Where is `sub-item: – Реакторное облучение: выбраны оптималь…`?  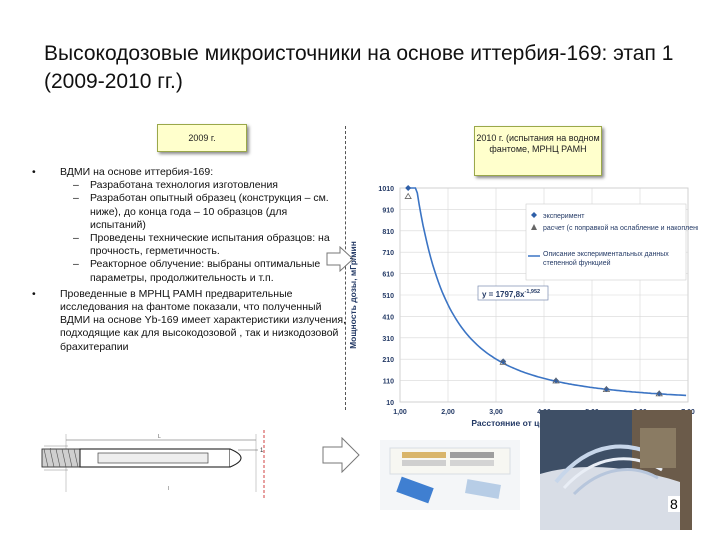
sub-item: – Реакторное облучение: выбраны оптималь… is located at coordinates (186, 271).